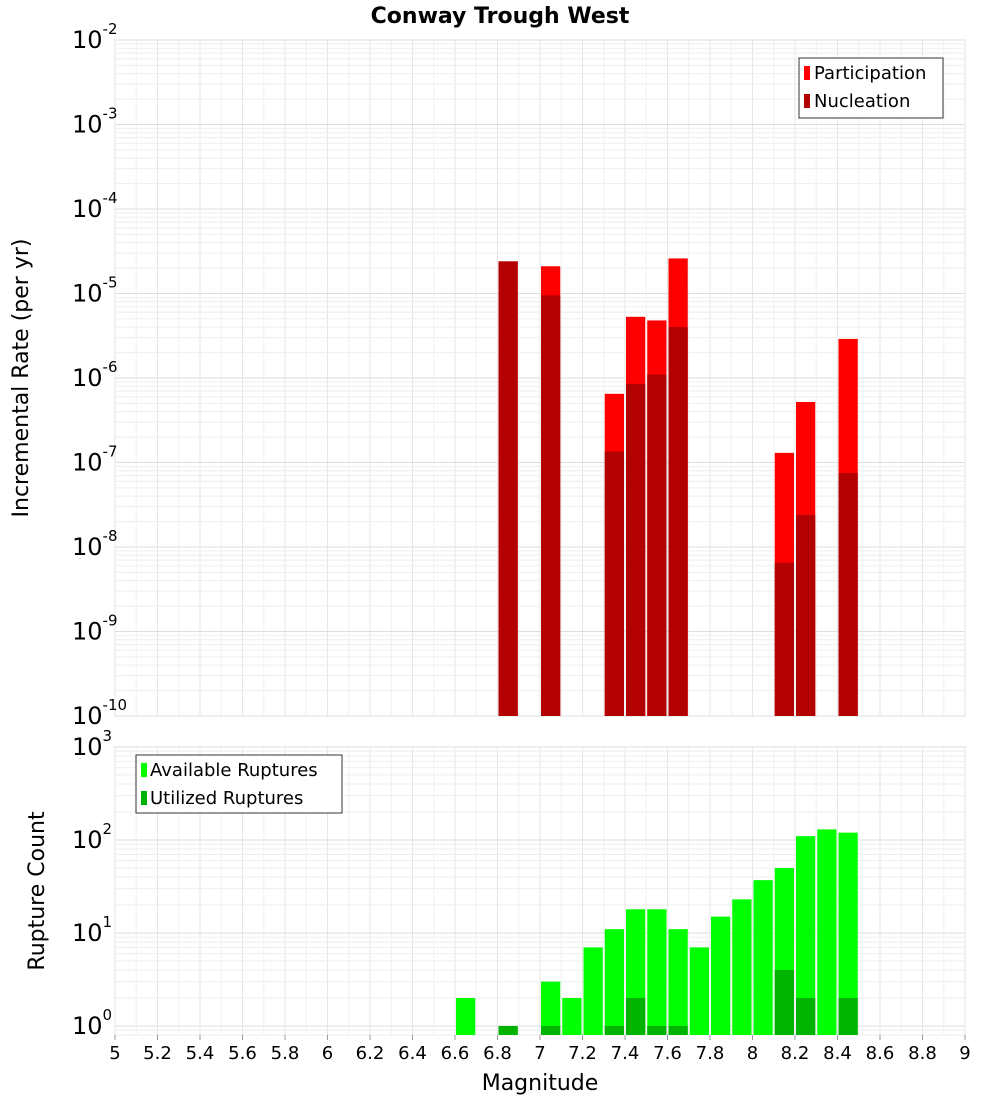  What do you see at coordinates (807, 101) in the screenshot?
I see `legend-swatch-nucleation` at bounding box center [807, 101].